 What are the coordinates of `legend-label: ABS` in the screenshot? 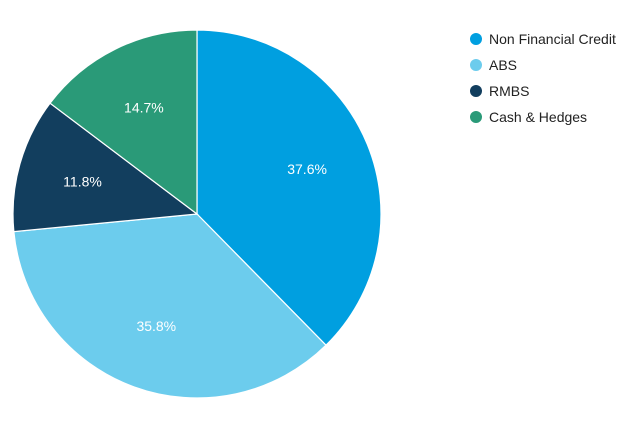 It's located at (503, 65).